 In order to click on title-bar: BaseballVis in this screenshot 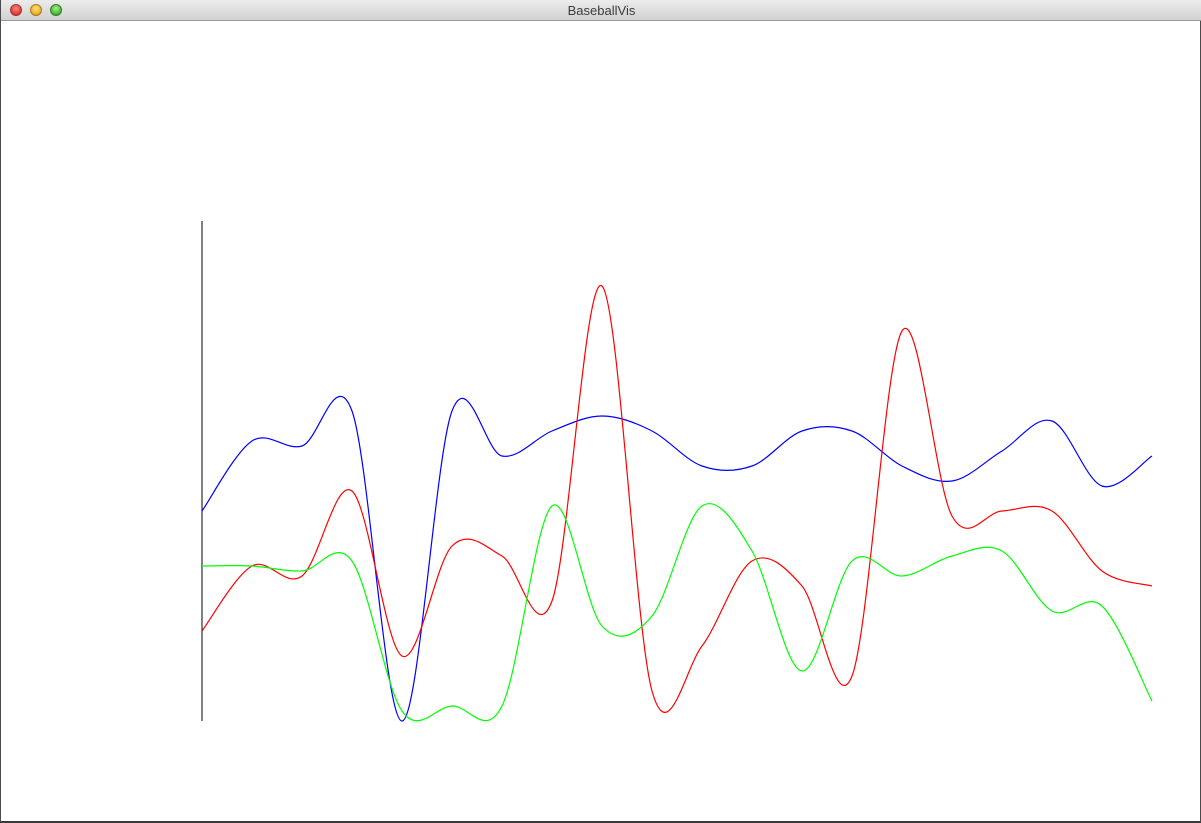, I will do `click(601, 10)`.